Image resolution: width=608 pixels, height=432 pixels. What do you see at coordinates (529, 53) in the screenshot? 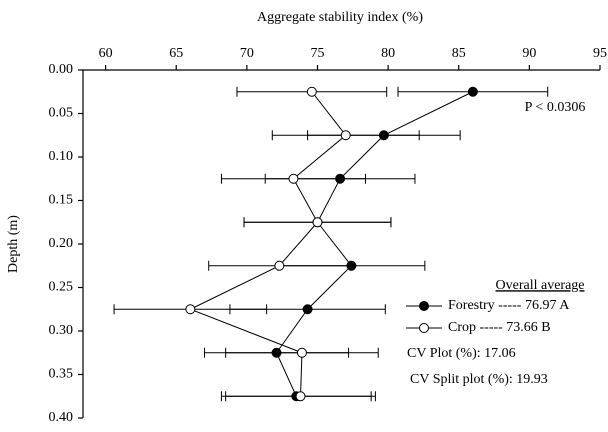
I see `x-tick-label: 90` at bounding box center [529, 53].